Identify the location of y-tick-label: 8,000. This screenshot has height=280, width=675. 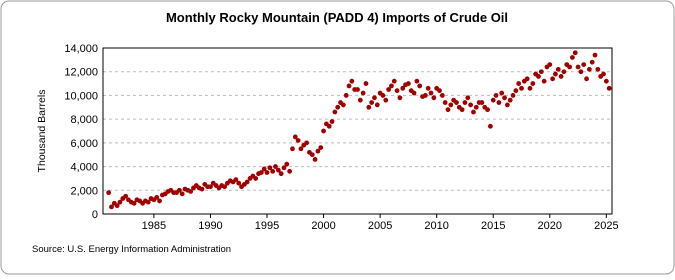
(84, 120).